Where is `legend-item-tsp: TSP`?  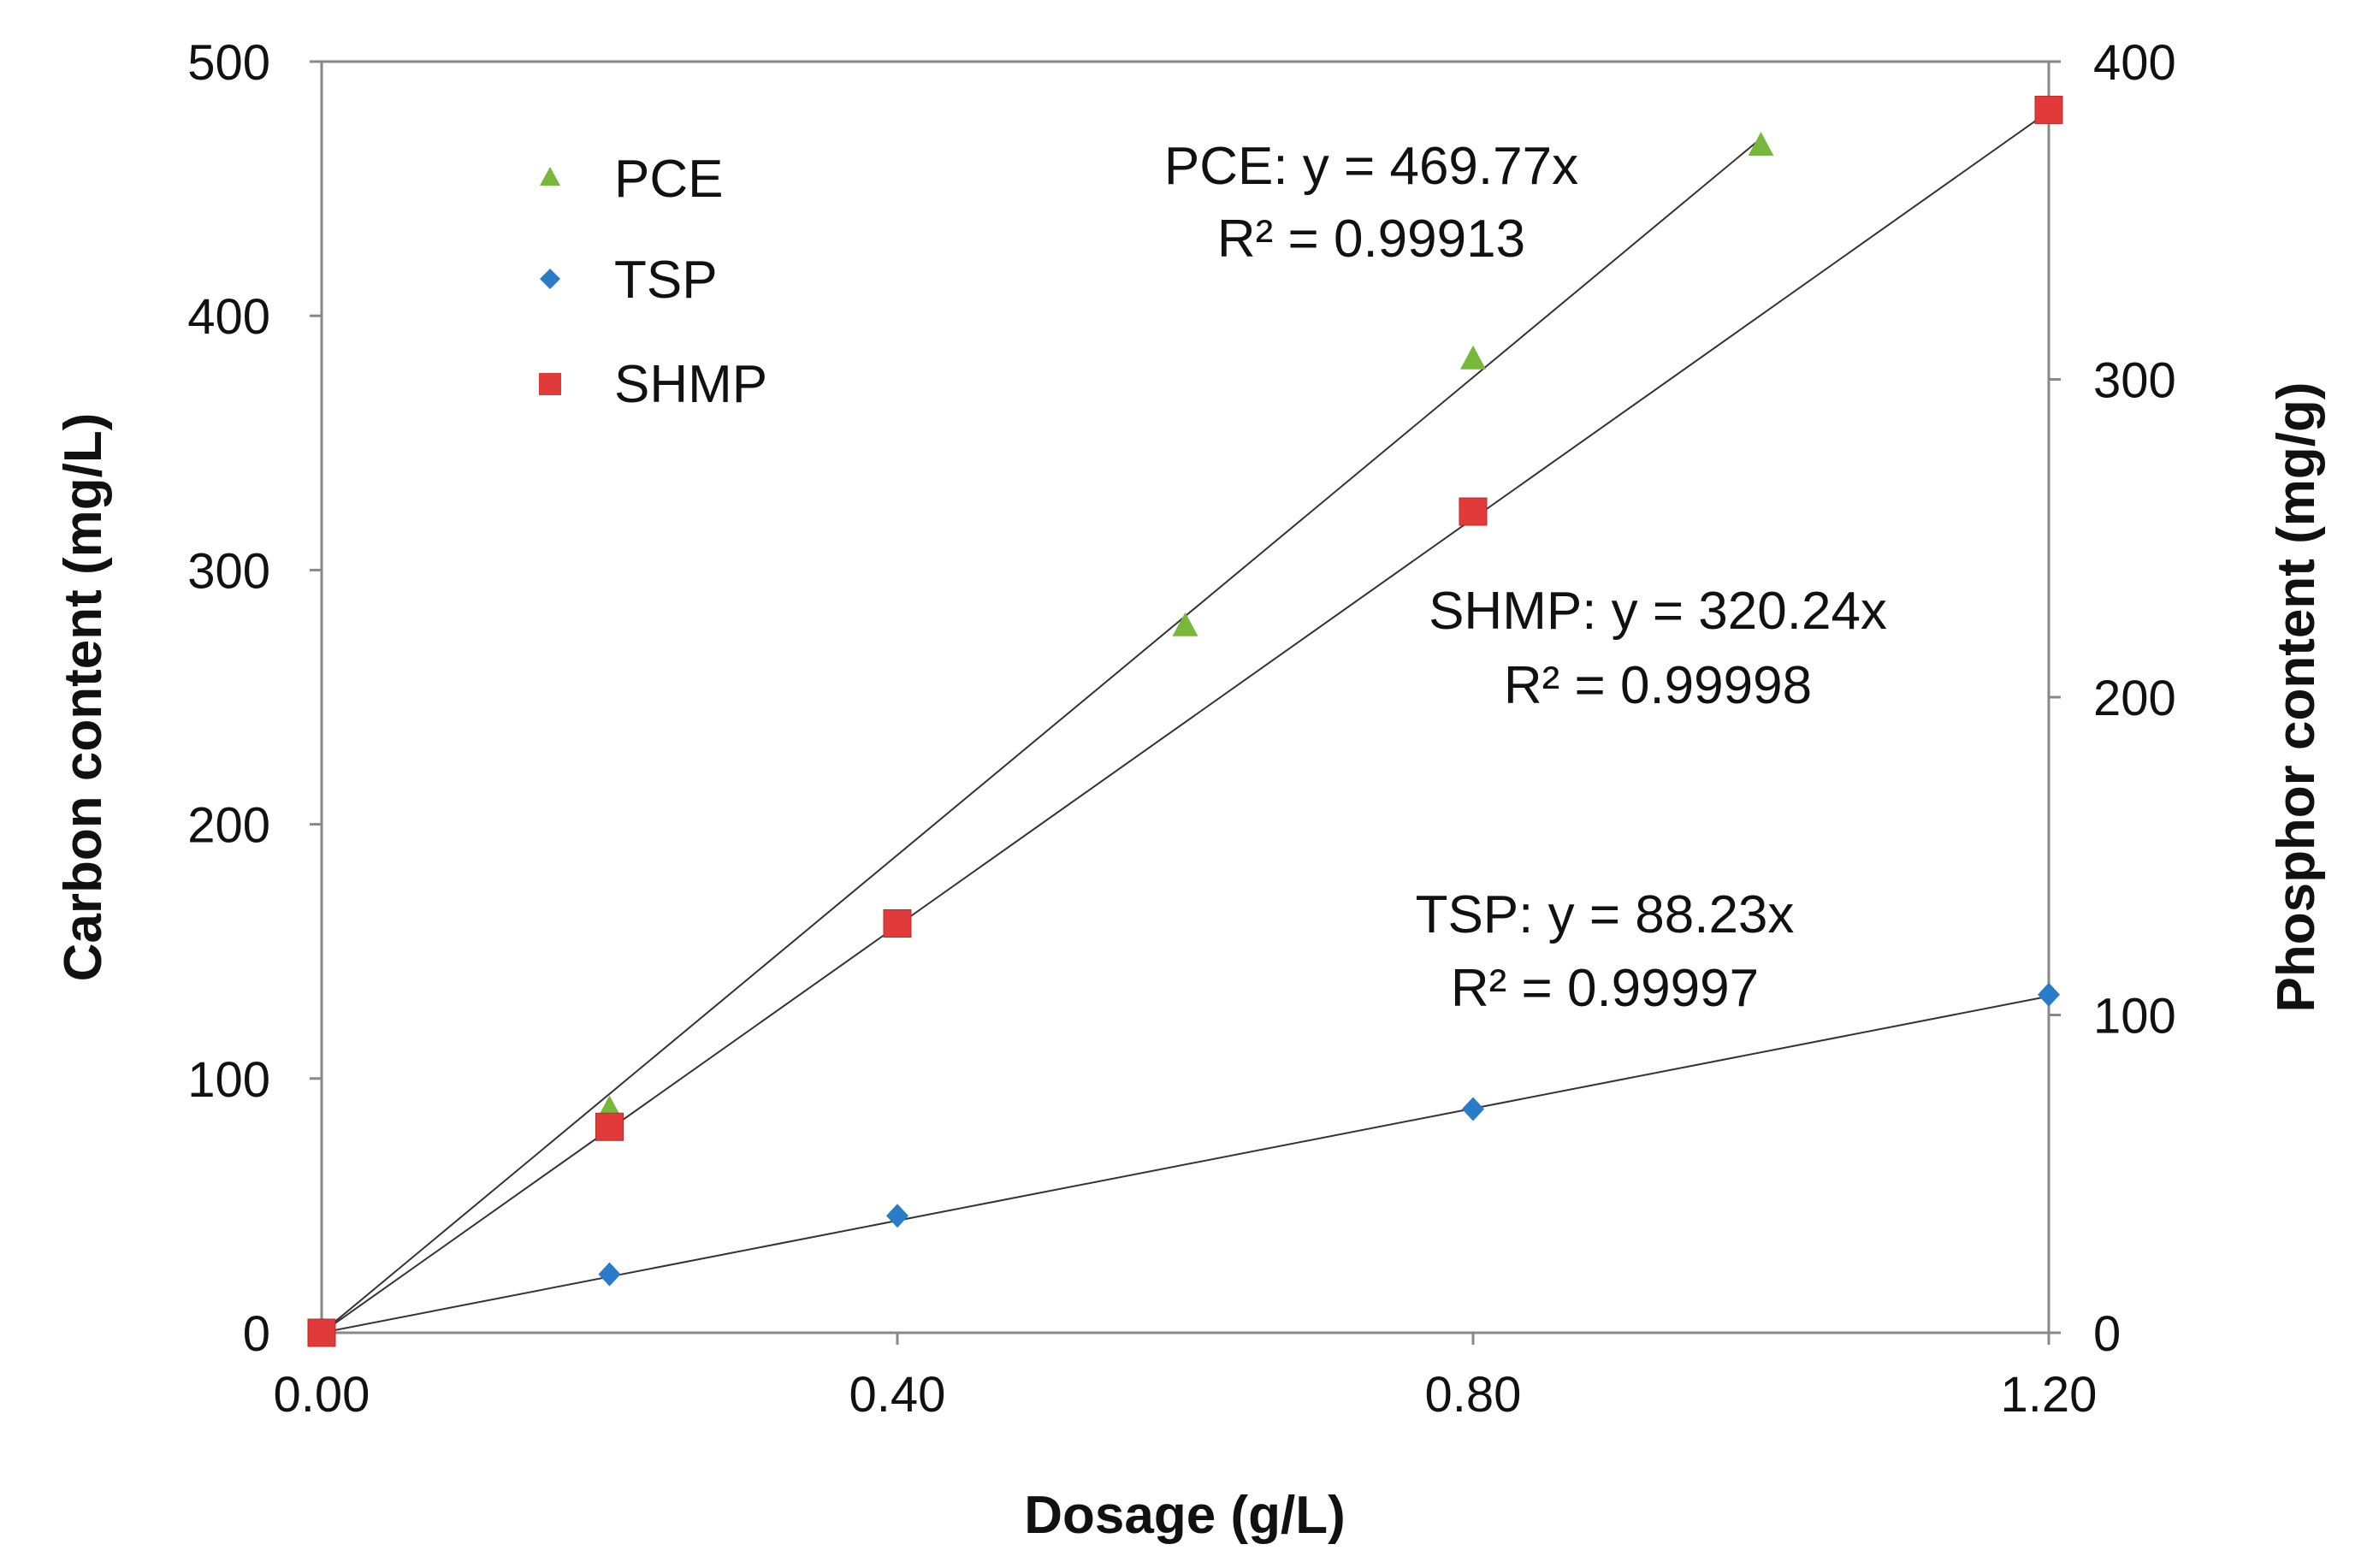
legend-item-tsp: TSP is located at coordinates (629, 280).